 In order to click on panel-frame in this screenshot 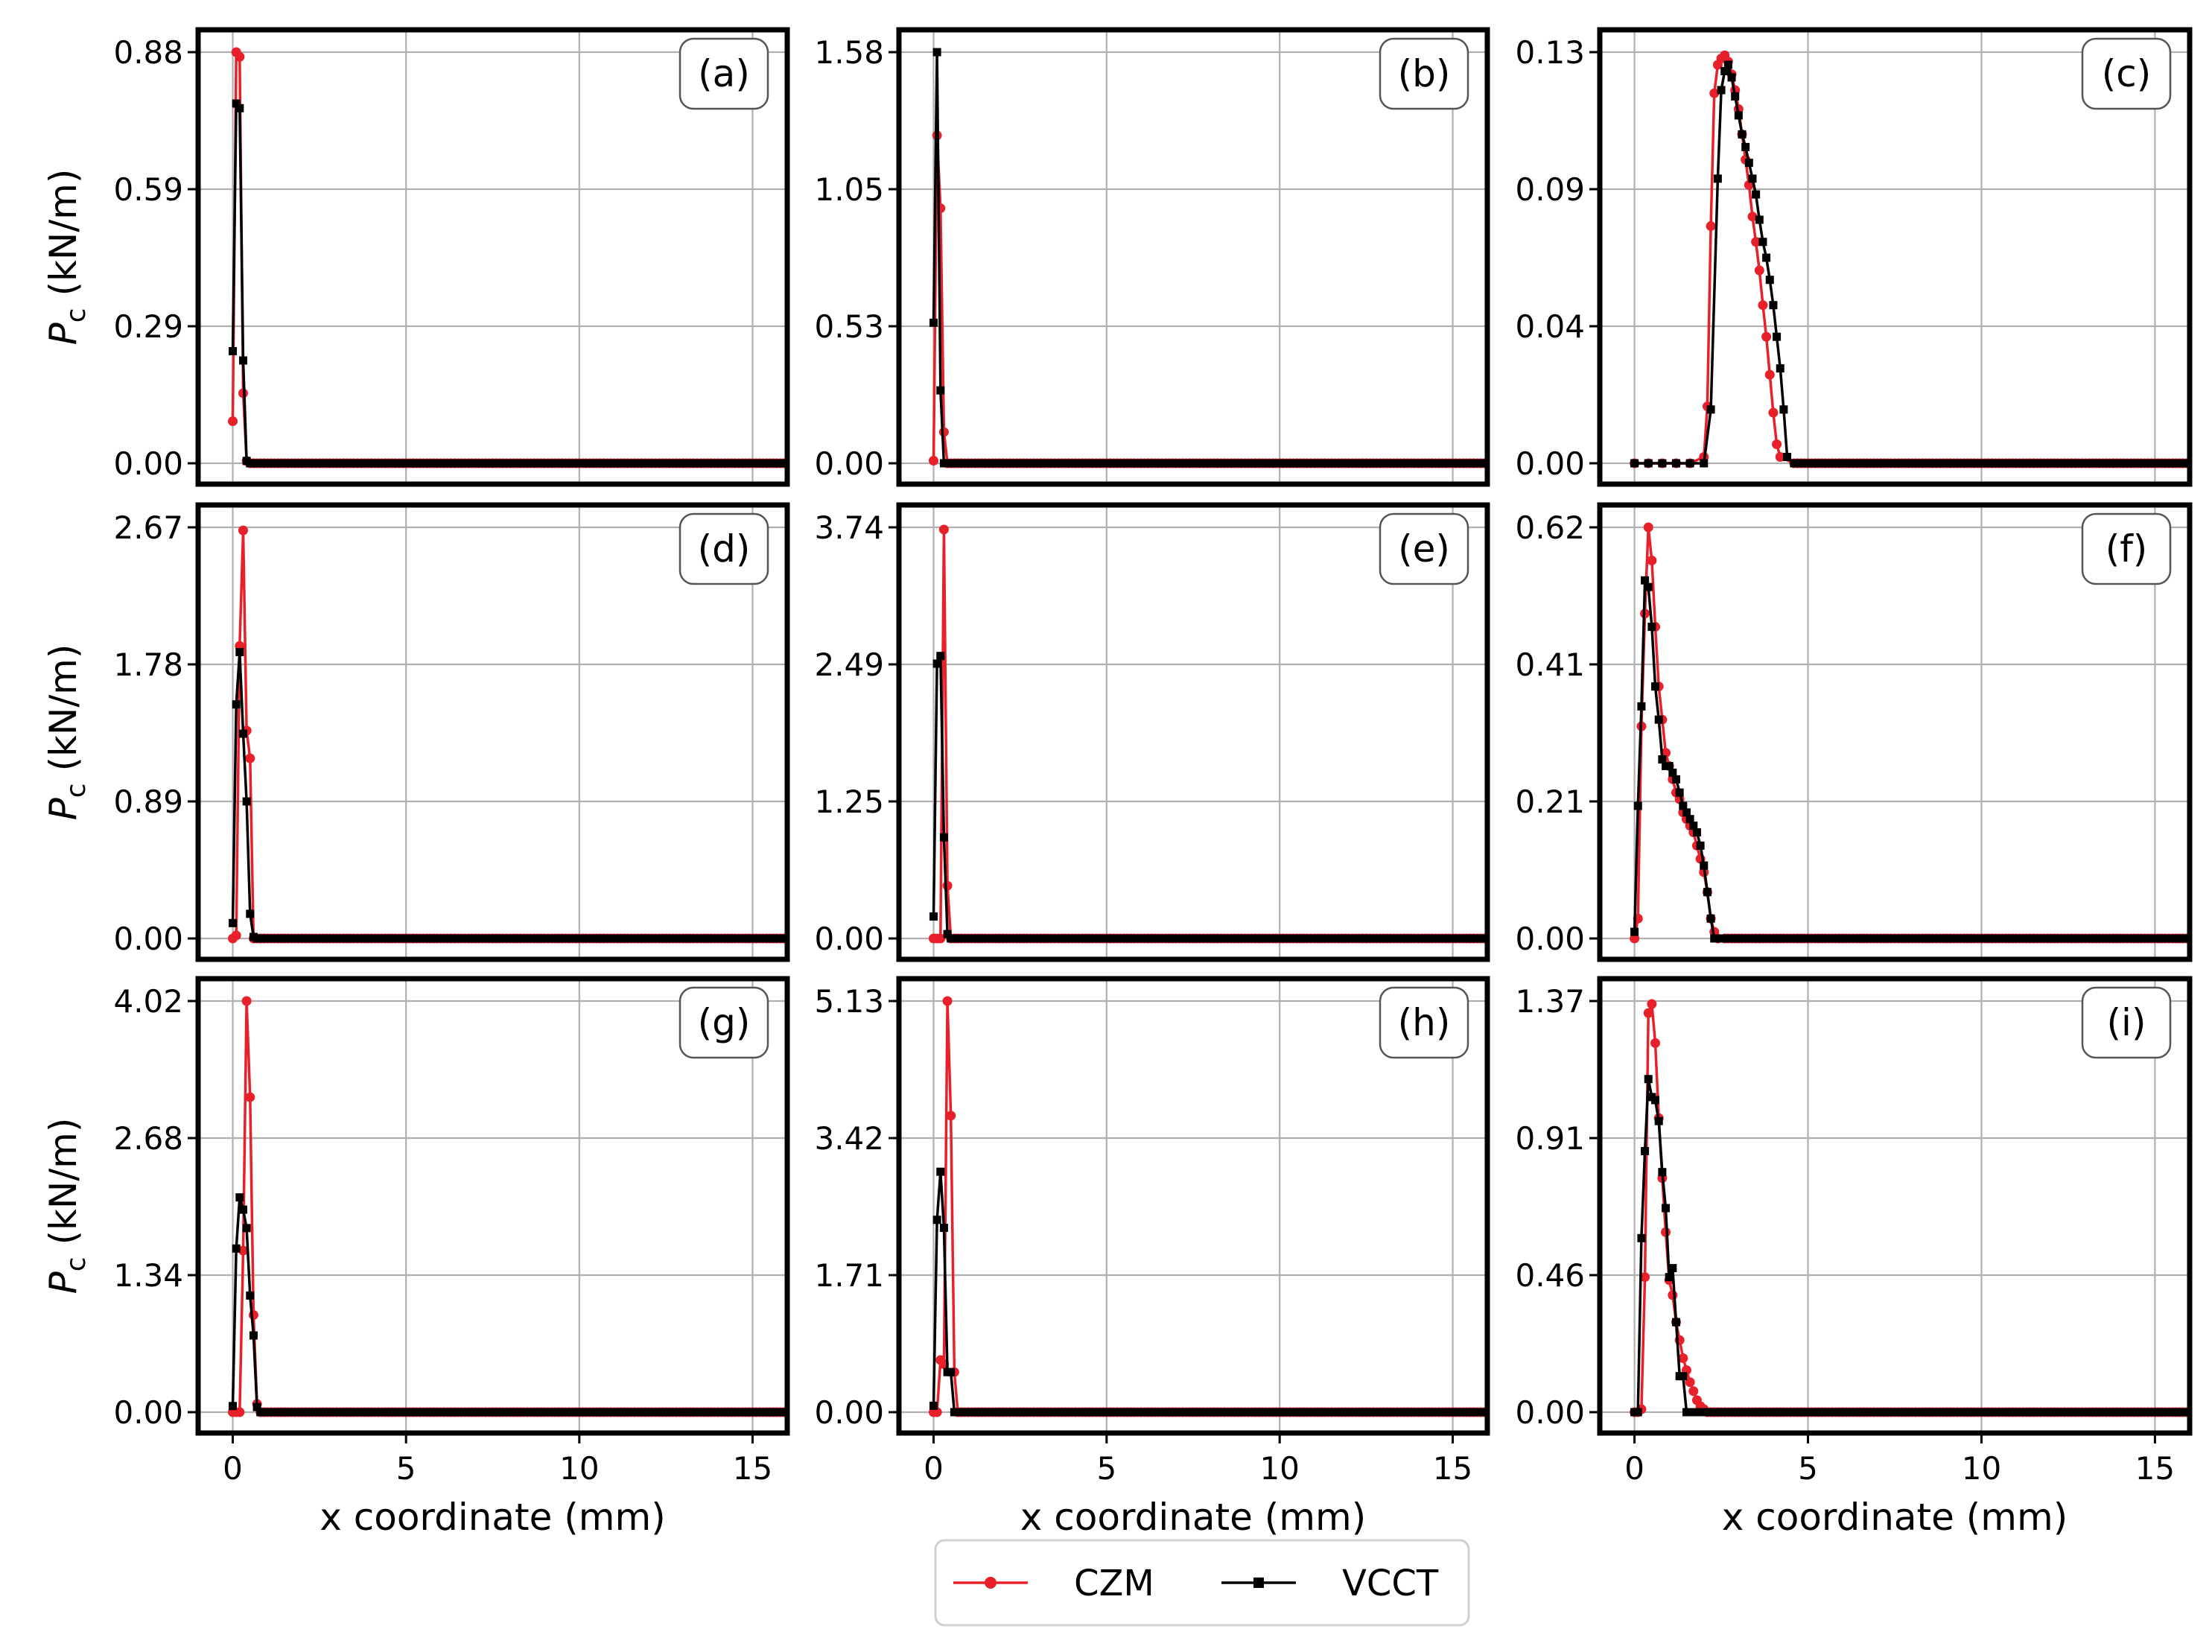, I will do `click(492, 732)`.